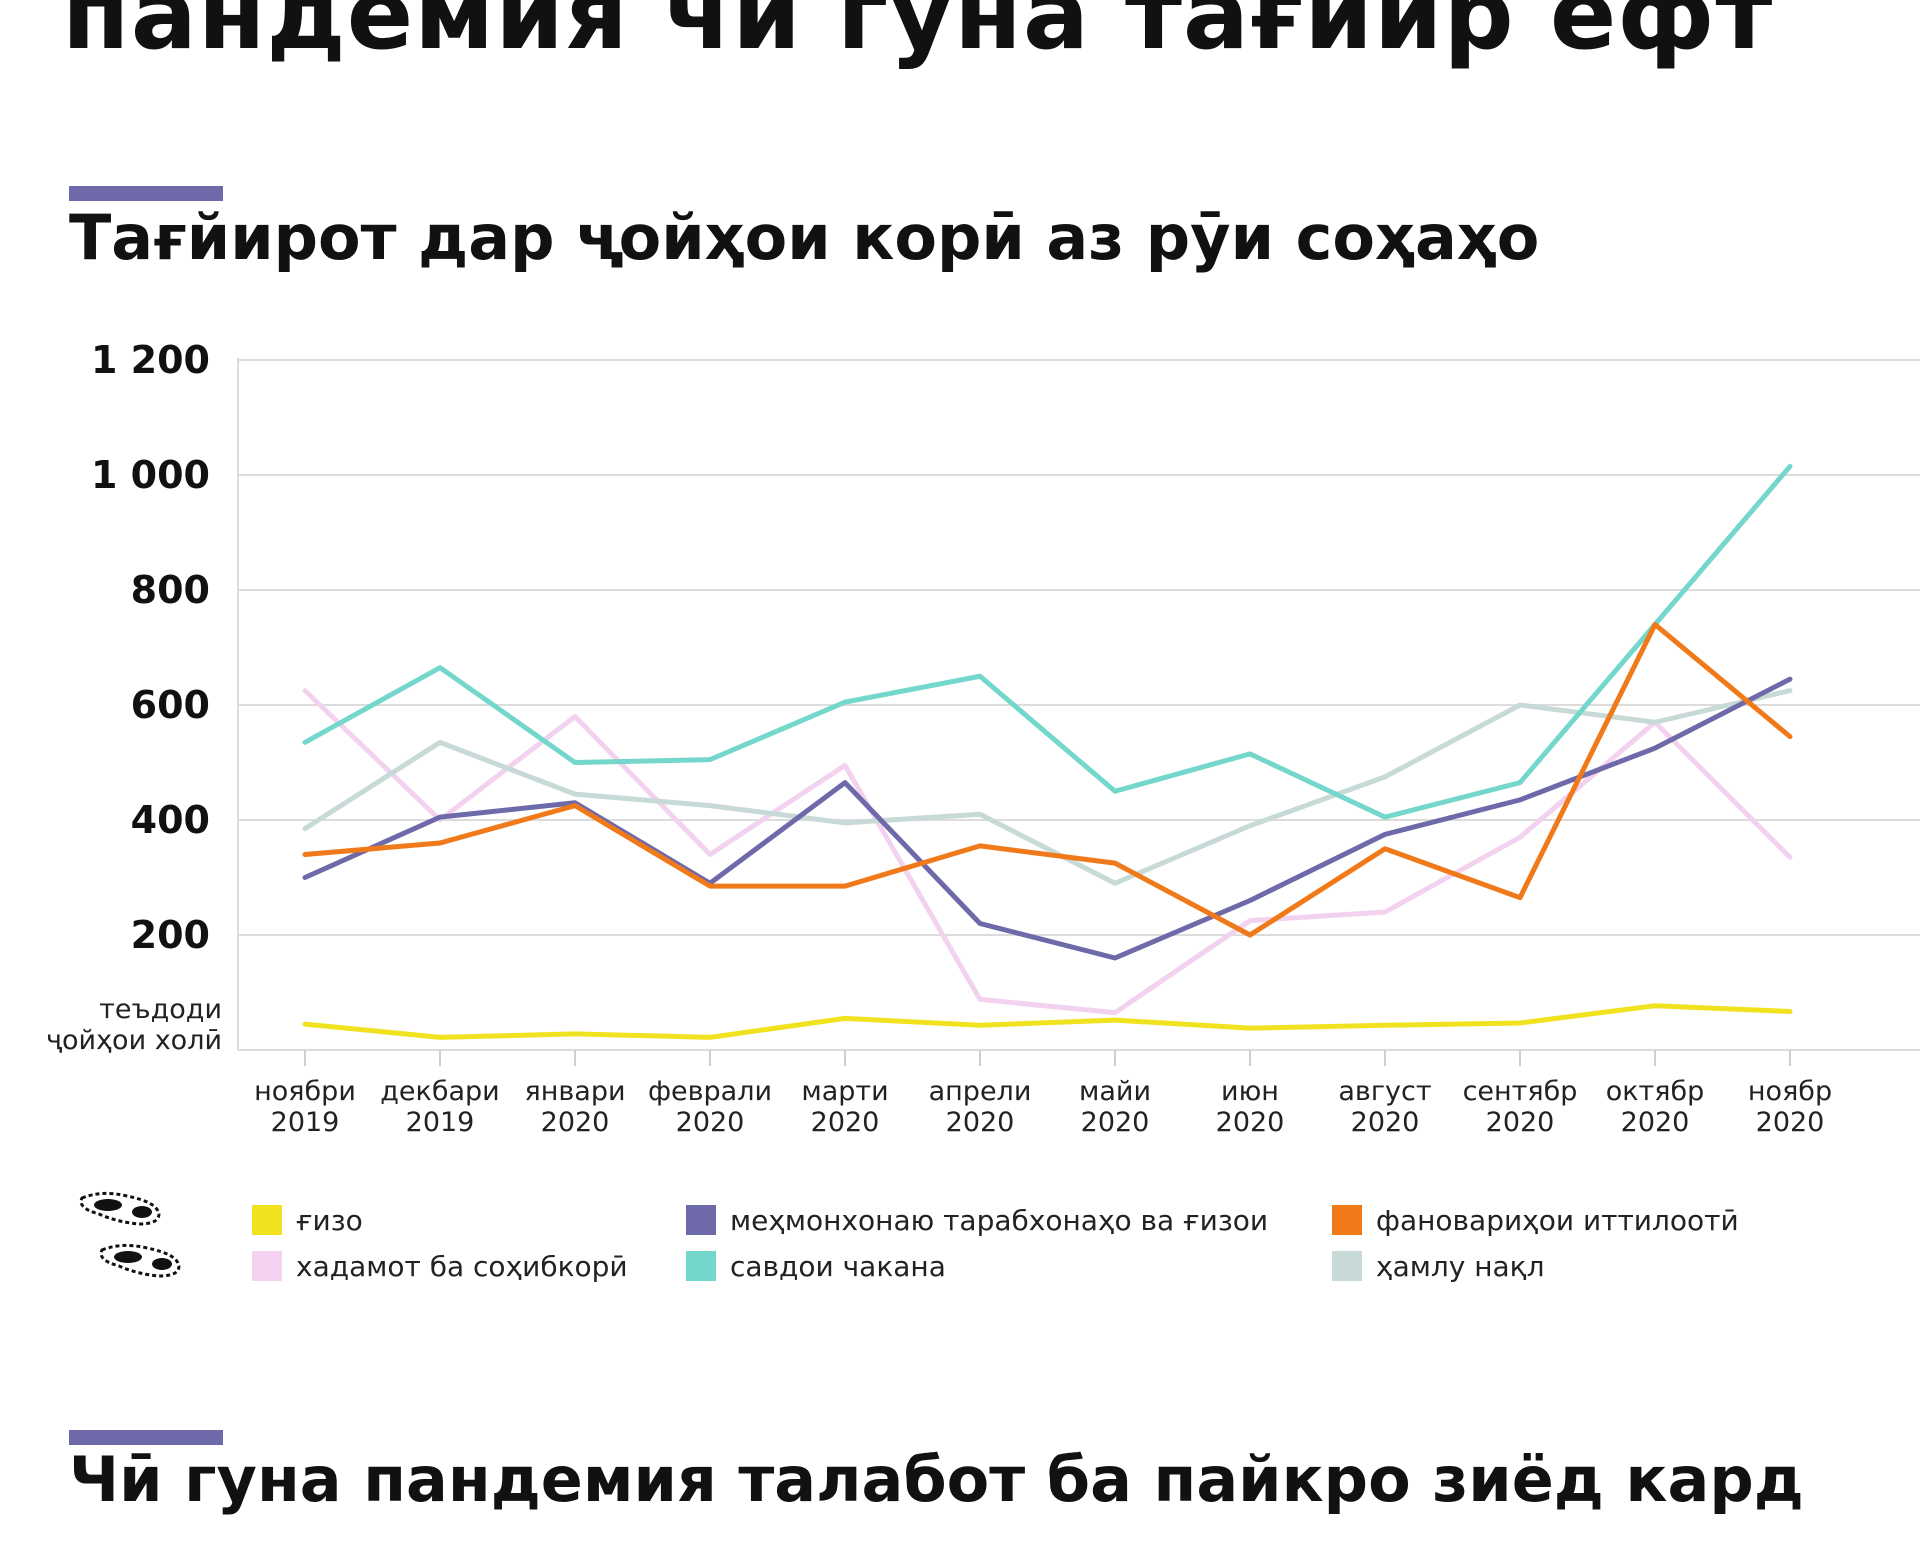 The height and width of the screenshot is (1550, 1920). What do you see at coordinates (329, 1220) in the screenshot?
I see `legend-label: ғизо` at bounding box center [329, 1220].